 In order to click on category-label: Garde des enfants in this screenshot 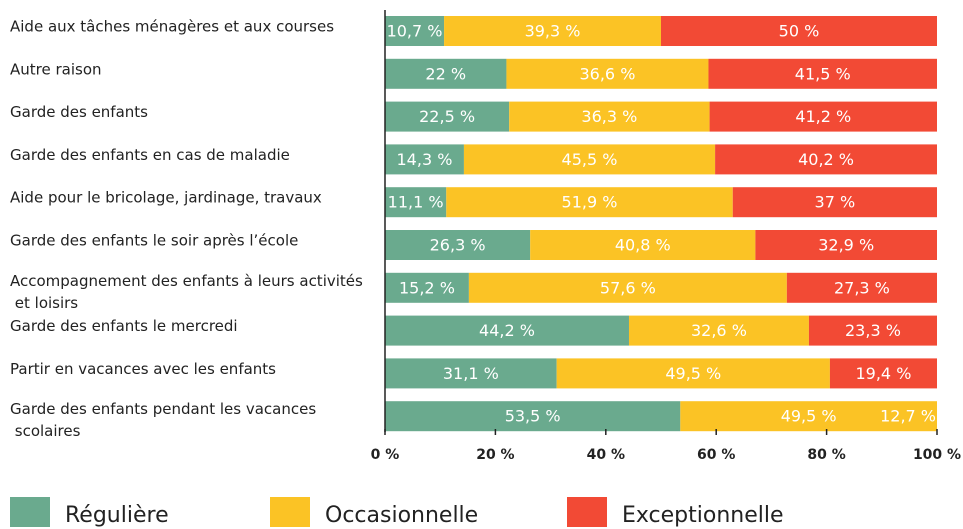, I will do `click(79, 112)`.